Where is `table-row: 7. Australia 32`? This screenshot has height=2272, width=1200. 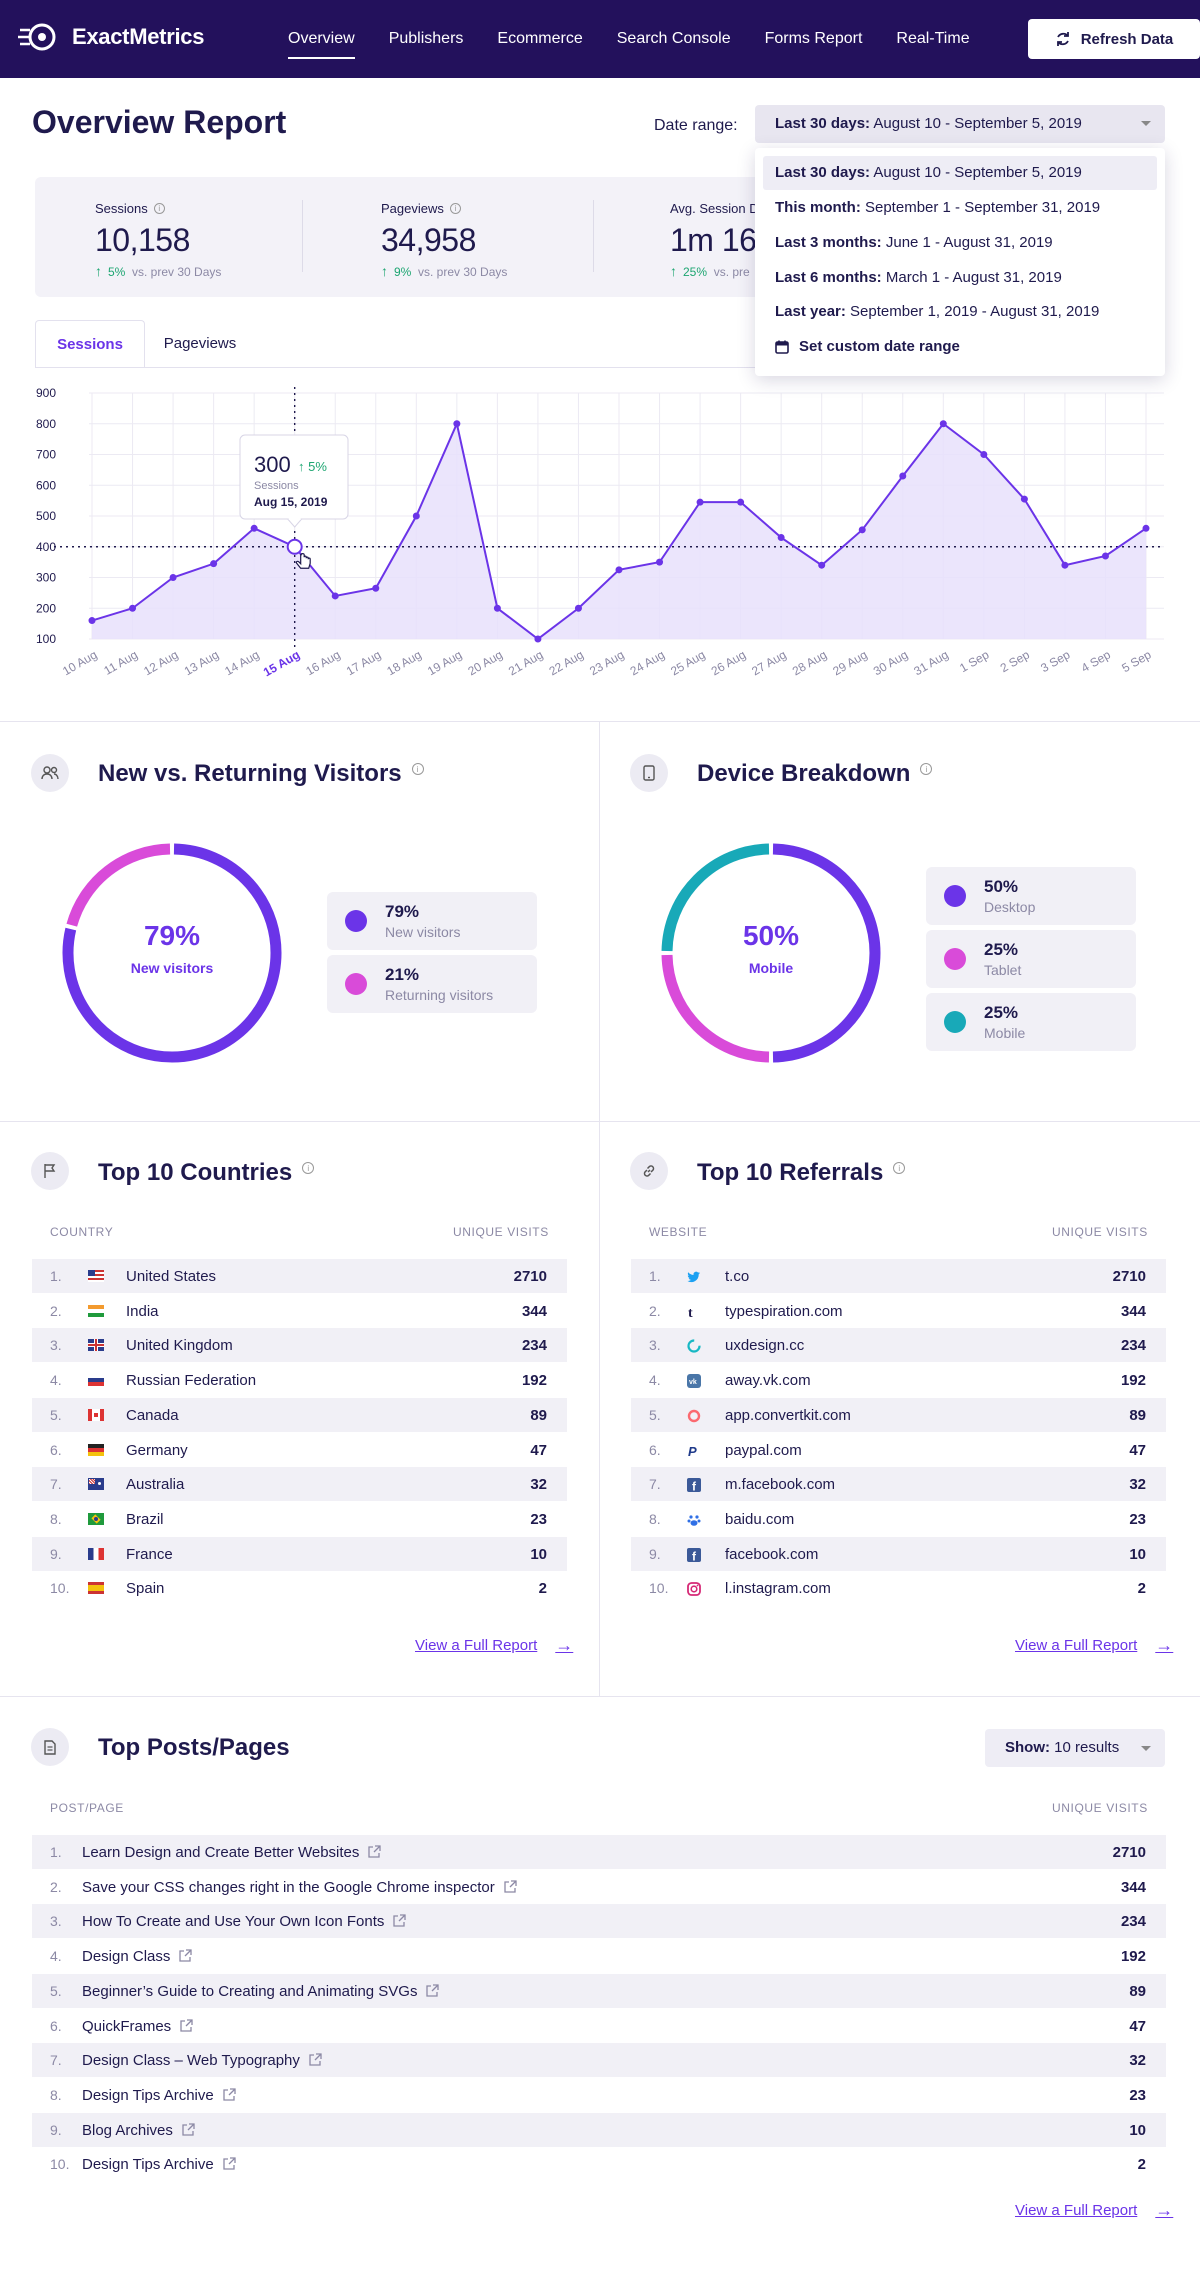 table-row: 7. Australia 32 is located at coordinates (299, 1484).